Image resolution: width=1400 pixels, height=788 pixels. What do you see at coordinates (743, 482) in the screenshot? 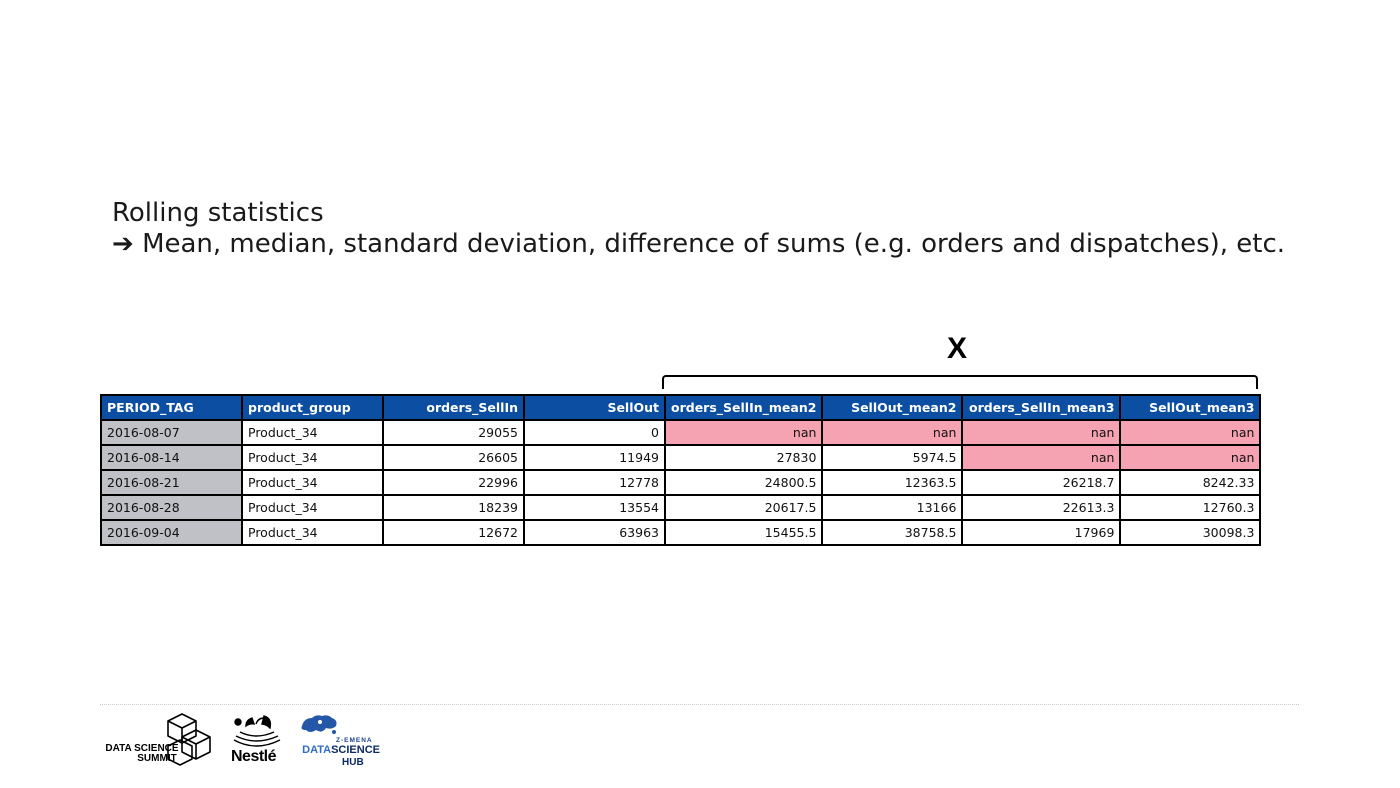
I see `table-cell: 24800.5` at bounding box center [743, 482].